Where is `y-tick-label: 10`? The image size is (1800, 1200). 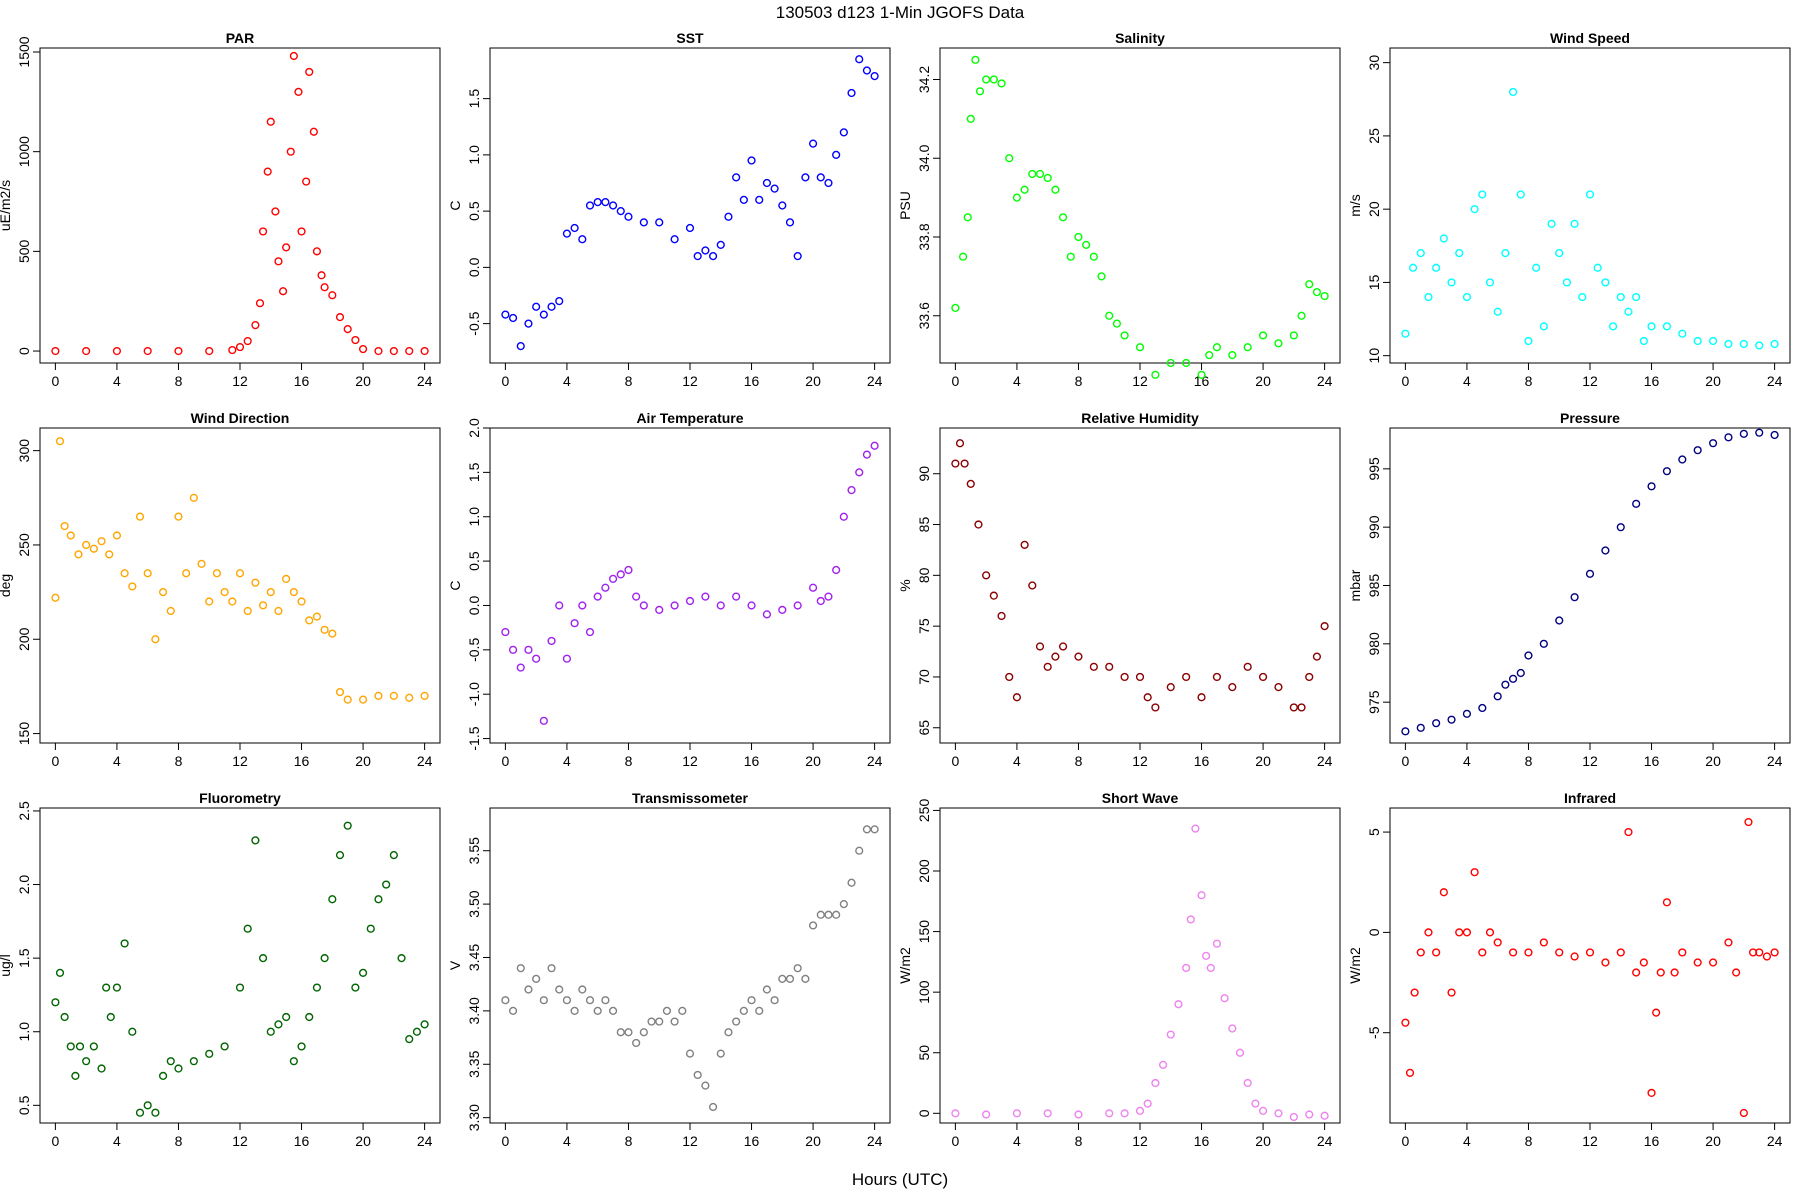
y-tick-label: 10 is located at coordinates (1374, 356).